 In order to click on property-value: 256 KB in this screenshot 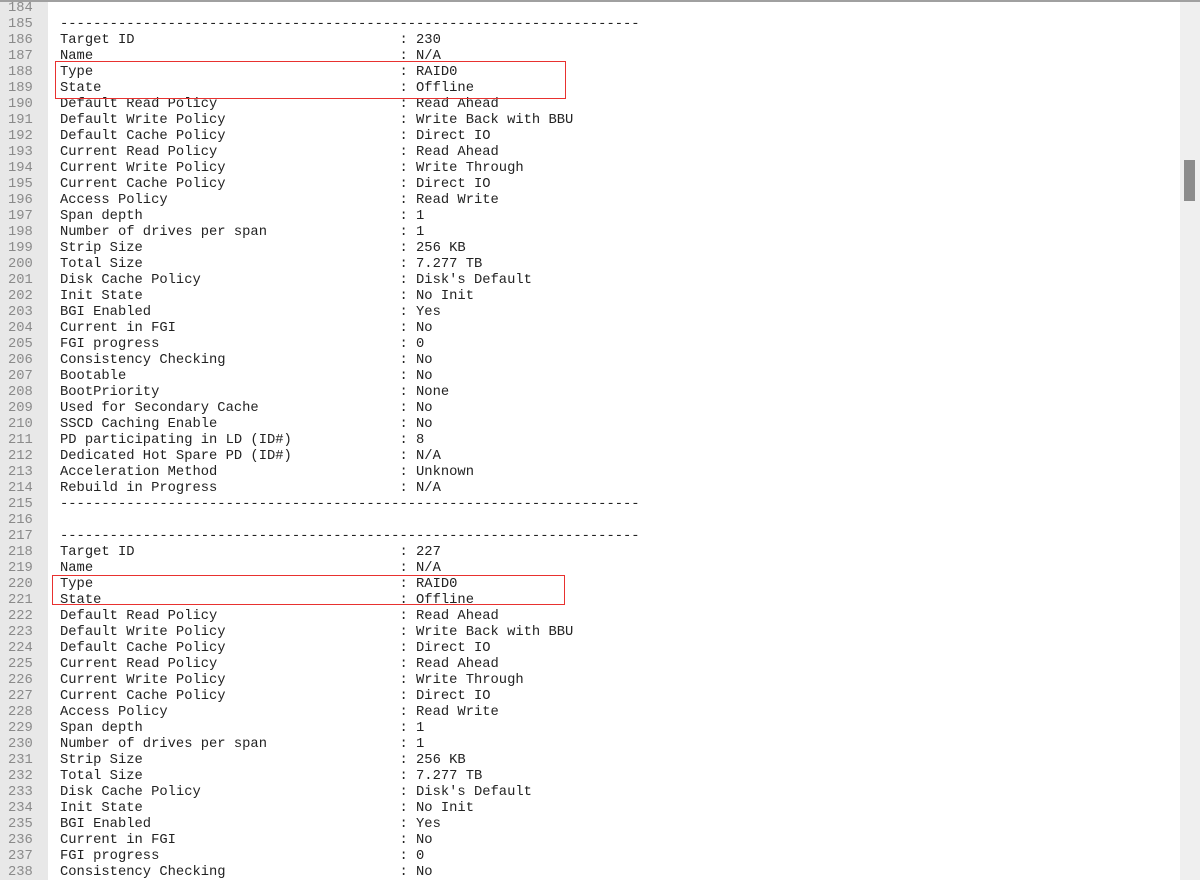, I will do `click(441, 760)`.